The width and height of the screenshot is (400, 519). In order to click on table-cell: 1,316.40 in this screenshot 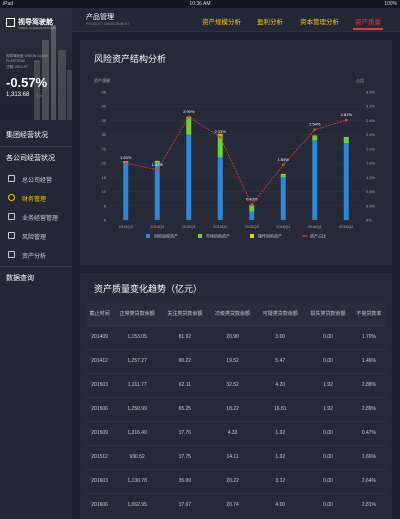, I will do `click(137, 432)`.